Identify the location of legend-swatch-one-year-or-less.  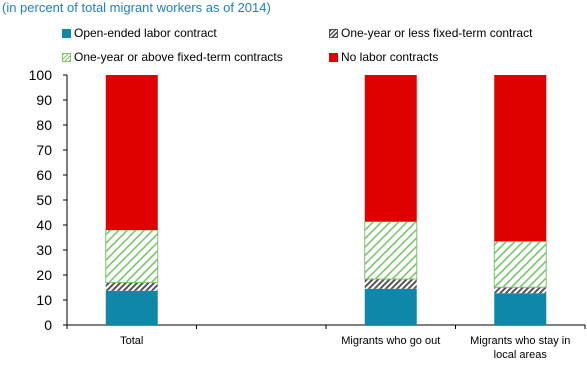
(333, 33).